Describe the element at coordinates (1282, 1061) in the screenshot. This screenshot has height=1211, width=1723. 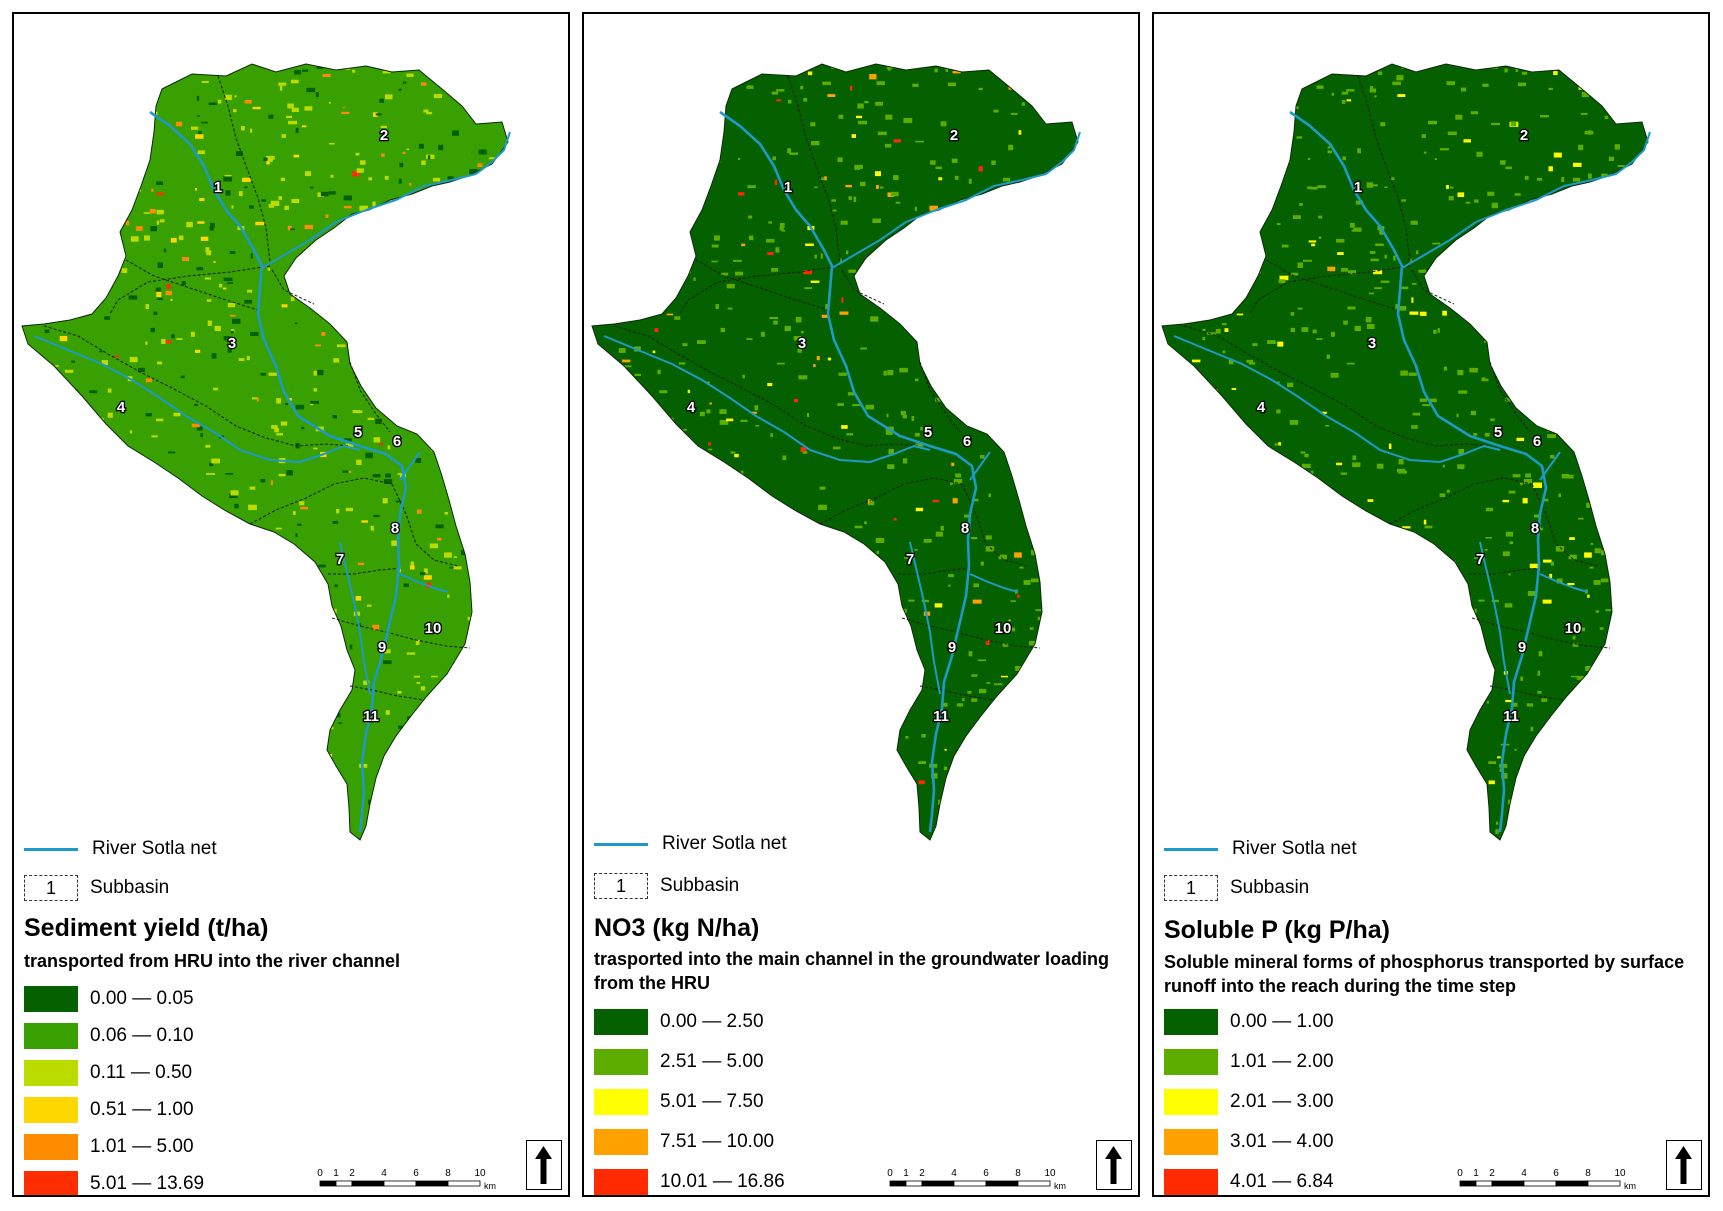
I see `class-label: 1.01 — 2.00` at that location.